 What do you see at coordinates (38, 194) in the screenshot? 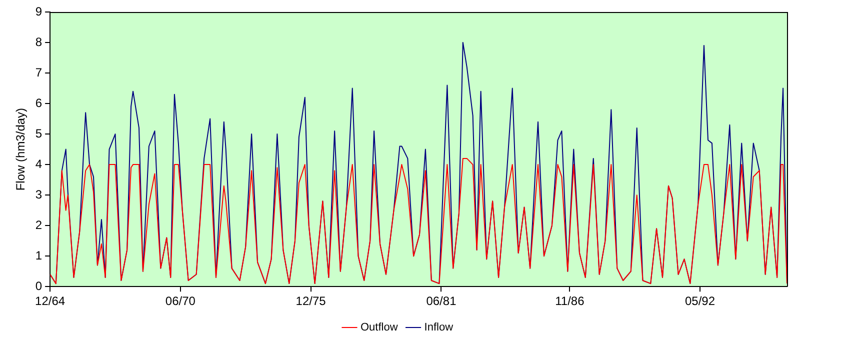
I see `y-tick-label: 3` at bounding box center [38, 194].